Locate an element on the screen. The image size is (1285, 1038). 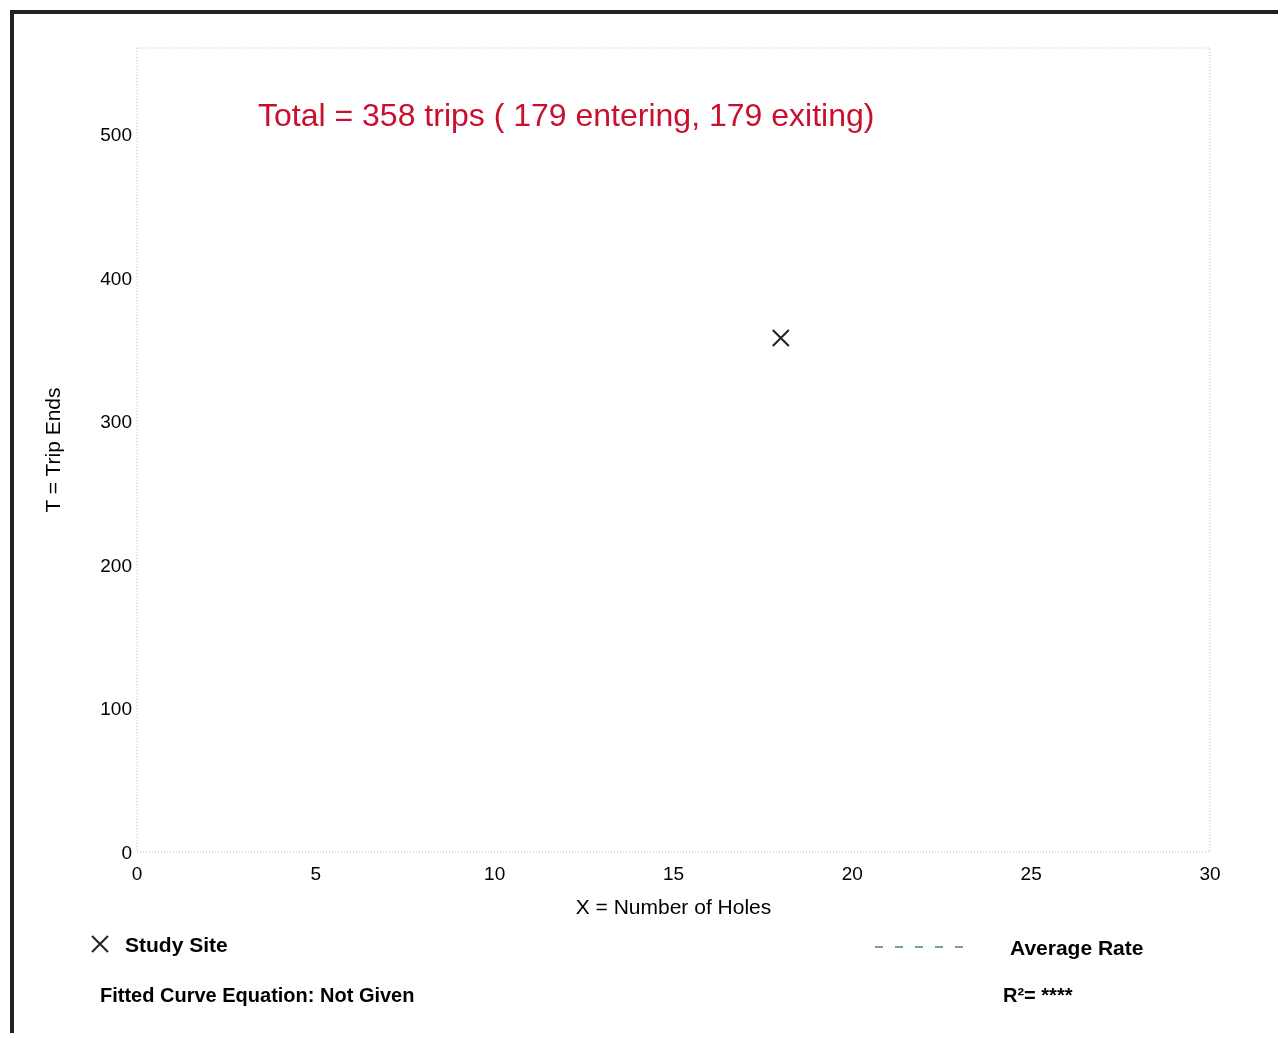
x-tick-label: 20 is located at coordinates (852, 873).